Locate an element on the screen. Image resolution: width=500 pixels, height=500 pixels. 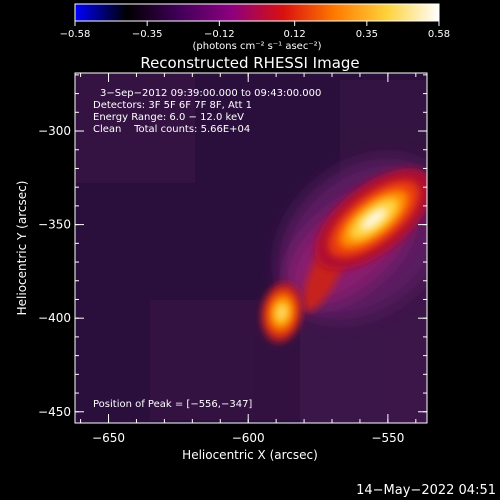
colorbar-tick-label: −0.12 is located at coordinates (219, 34).